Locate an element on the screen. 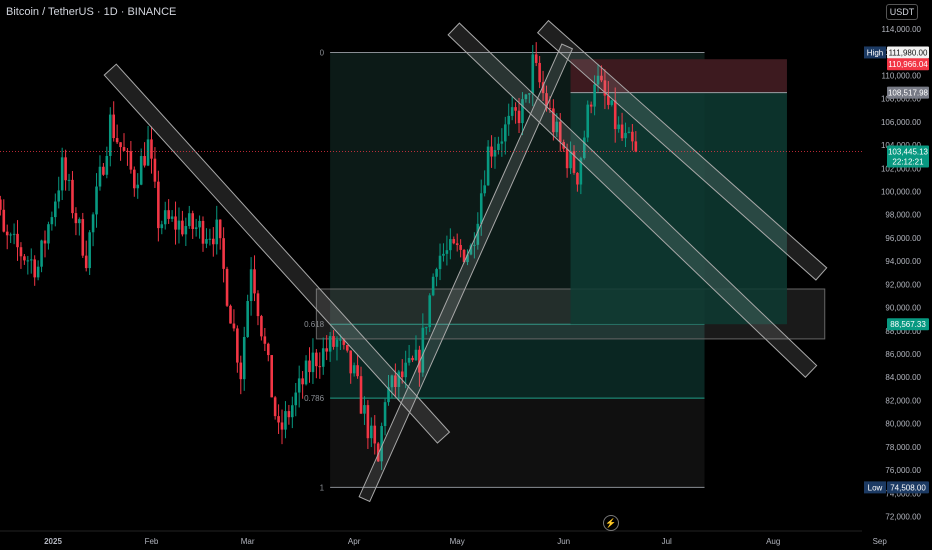 This screenshot has height=550, width=932. price-tag-stop-text: 110,966.04 is located at coordinates (908, 64).